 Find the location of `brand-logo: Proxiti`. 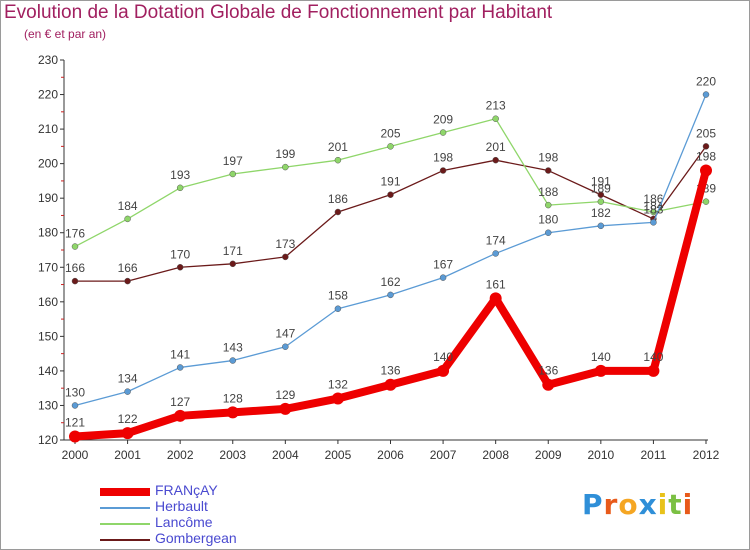

brand-logo: Proxiti is located at coordinates (637, 504).